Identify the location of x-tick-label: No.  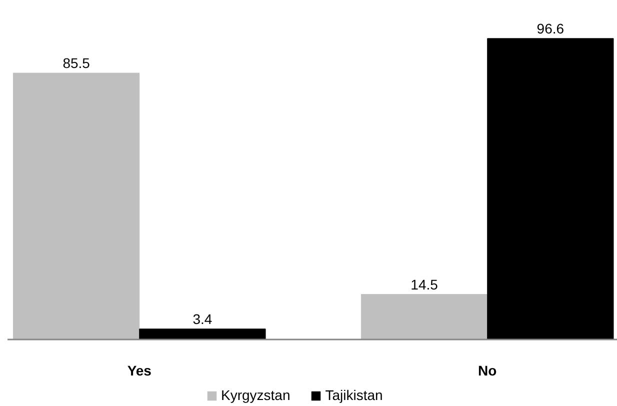
(487, 370).